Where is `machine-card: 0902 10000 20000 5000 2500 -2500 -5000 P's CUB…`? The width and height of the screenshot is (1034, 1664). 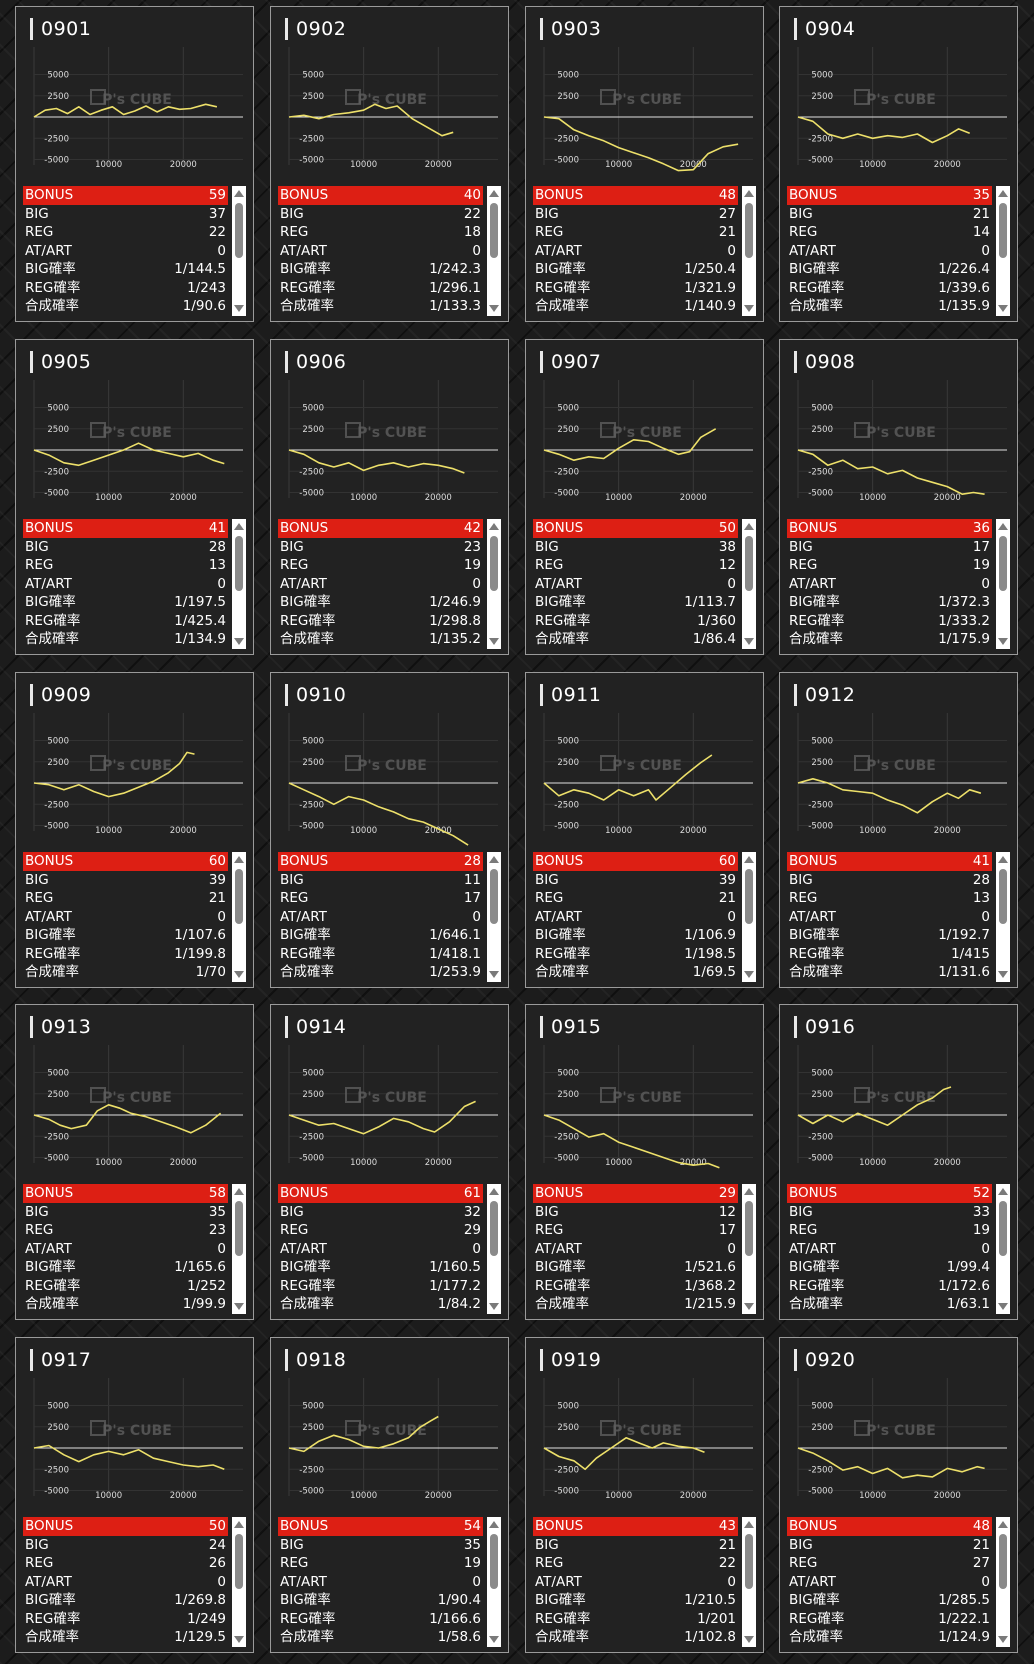
machine-card: 0902 10000 20000 5000 2500 -2500 -5000 P's CUB… is located at coordinates (389, 164).